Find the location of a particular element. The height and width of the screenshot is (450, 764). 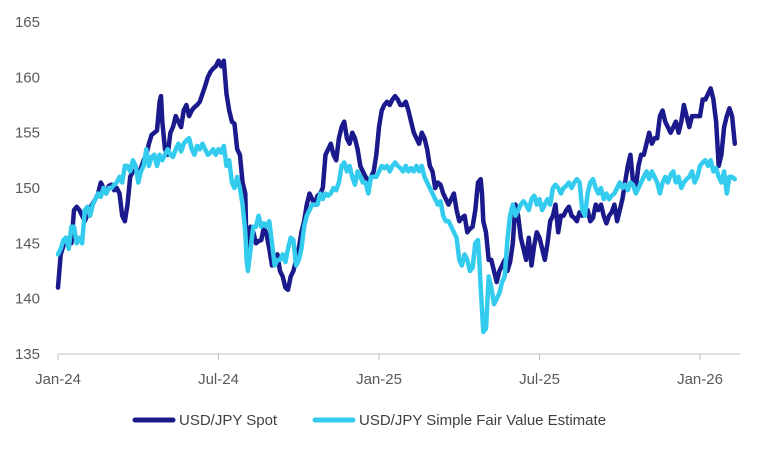

x-tick-label: Jan-24 is located at coordinates (58, 379).